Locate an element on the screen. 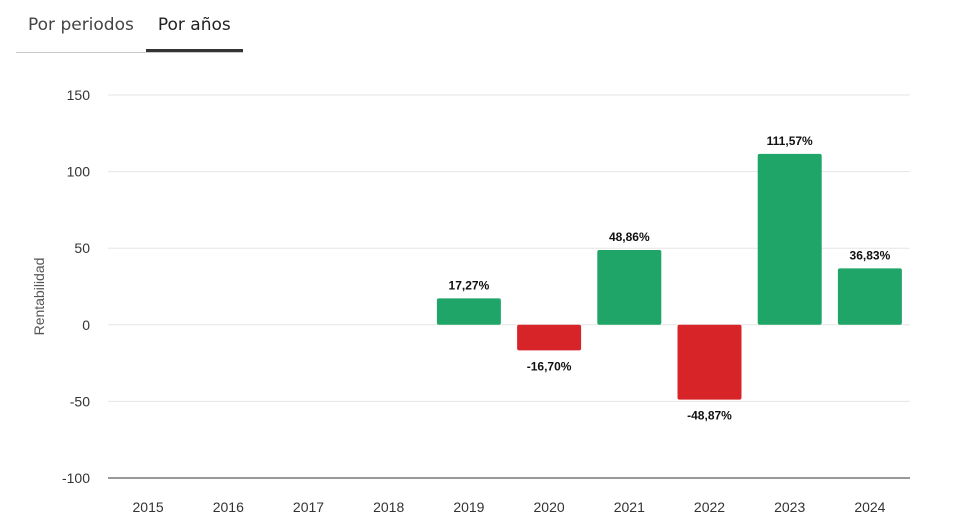 This screenshot has height=532, width=970. data-label-2022: -48,87% is located at coordinates (709, 416).